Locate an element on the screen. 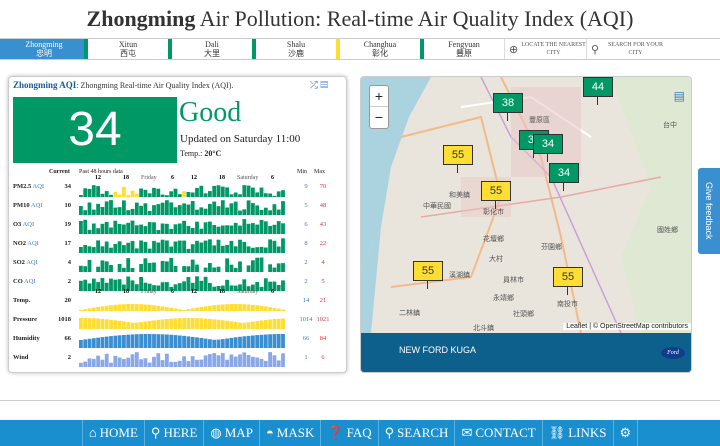 Image resolution: width=720 pixels, height=446 pixels. row-current: 19 is located at coordinates (68, 224).